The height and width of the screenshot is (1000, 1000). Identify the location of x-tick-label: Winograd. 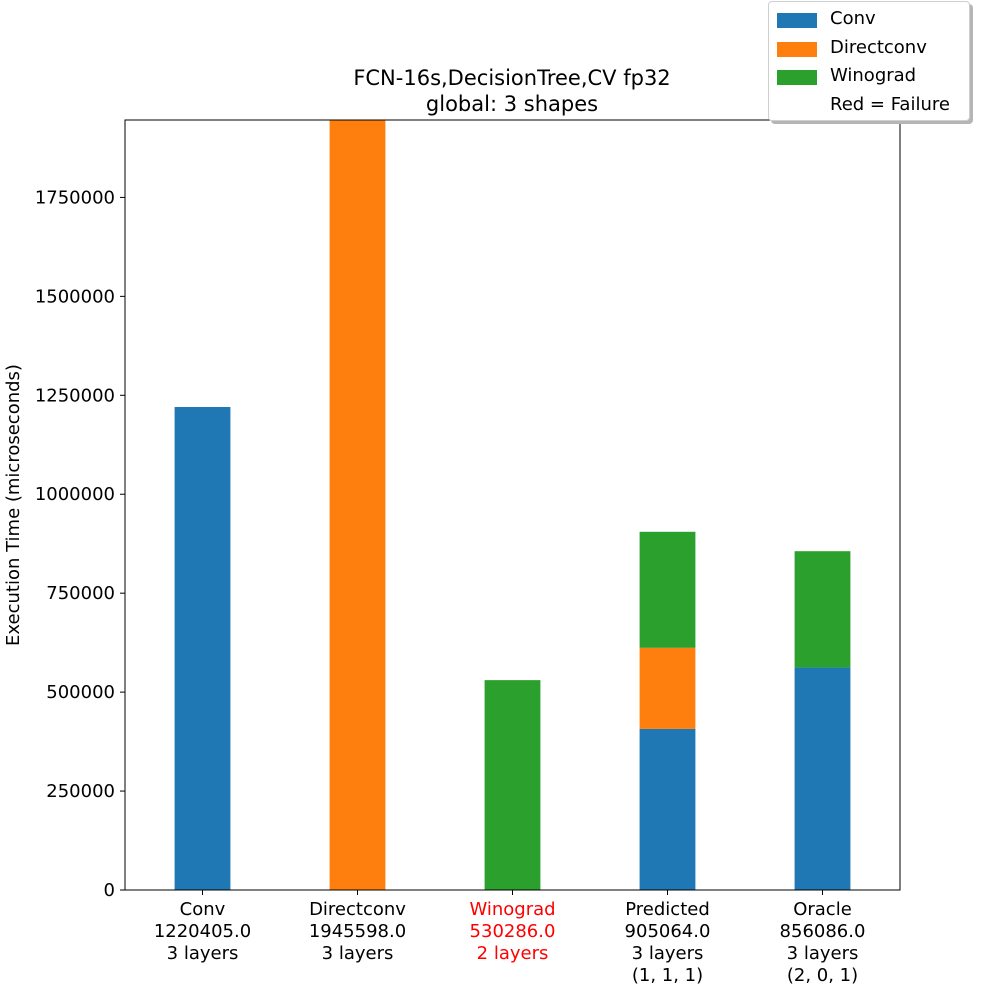
(512, 909).